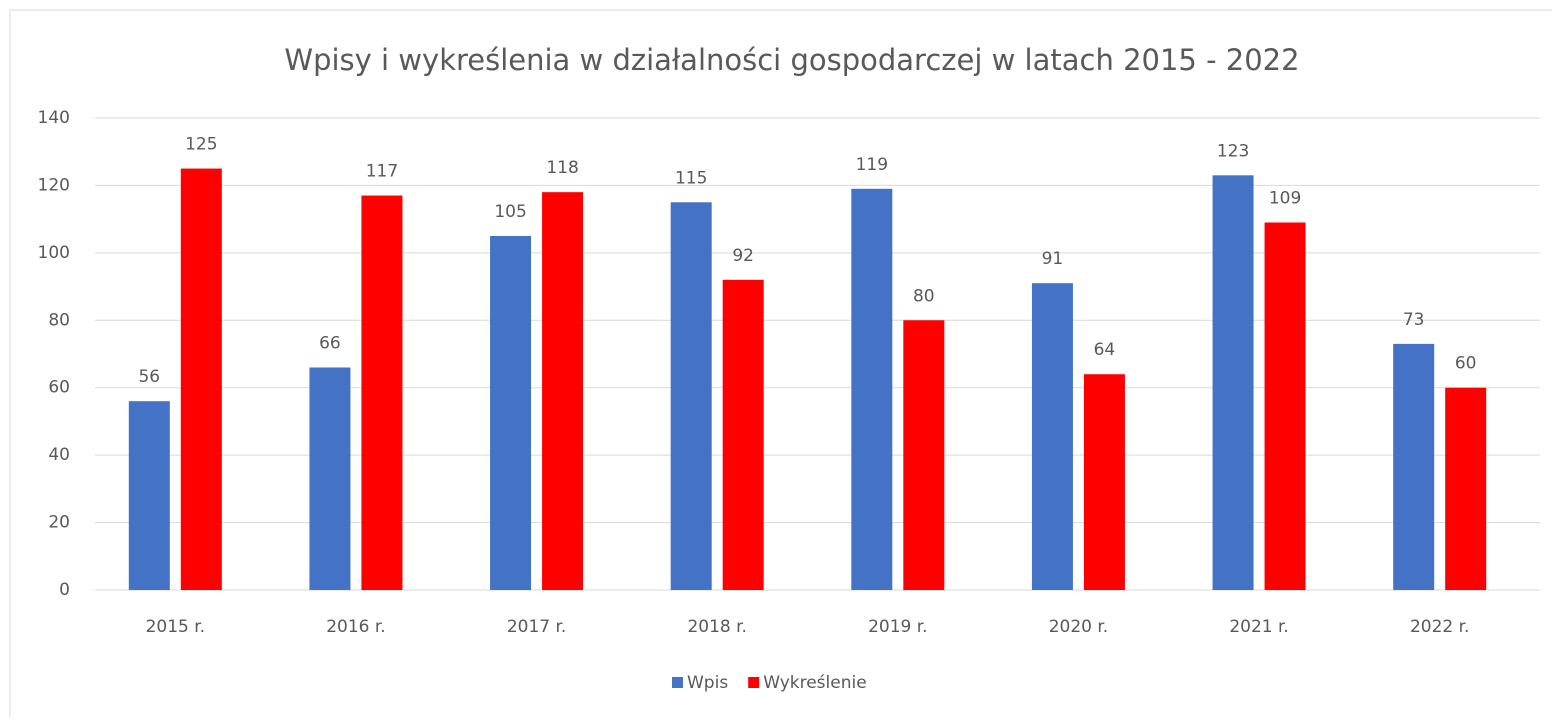  Describe the element at coordinates (382, 172) in the screenshot. I see `data-label: 117` at that location.